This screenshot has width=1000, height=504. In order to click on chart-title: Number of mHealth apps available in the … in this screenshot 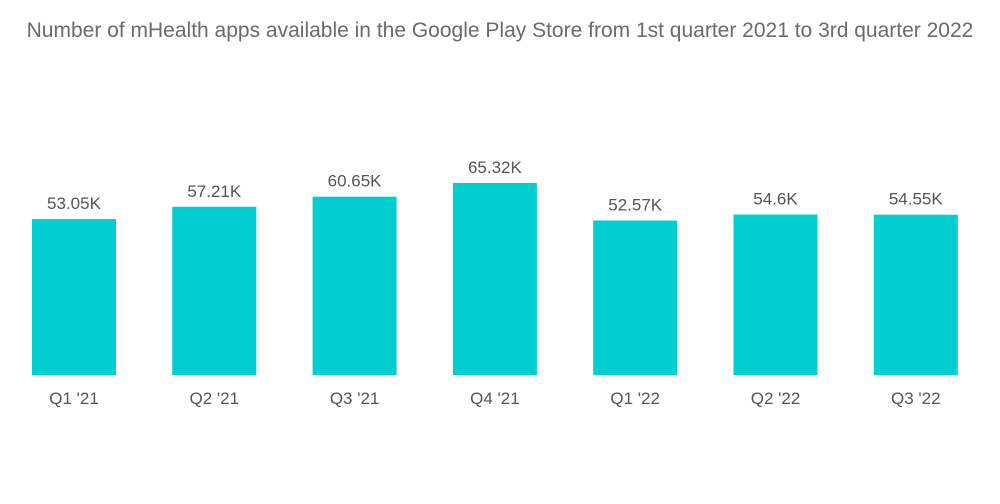, I will do `click(500, 30)`.